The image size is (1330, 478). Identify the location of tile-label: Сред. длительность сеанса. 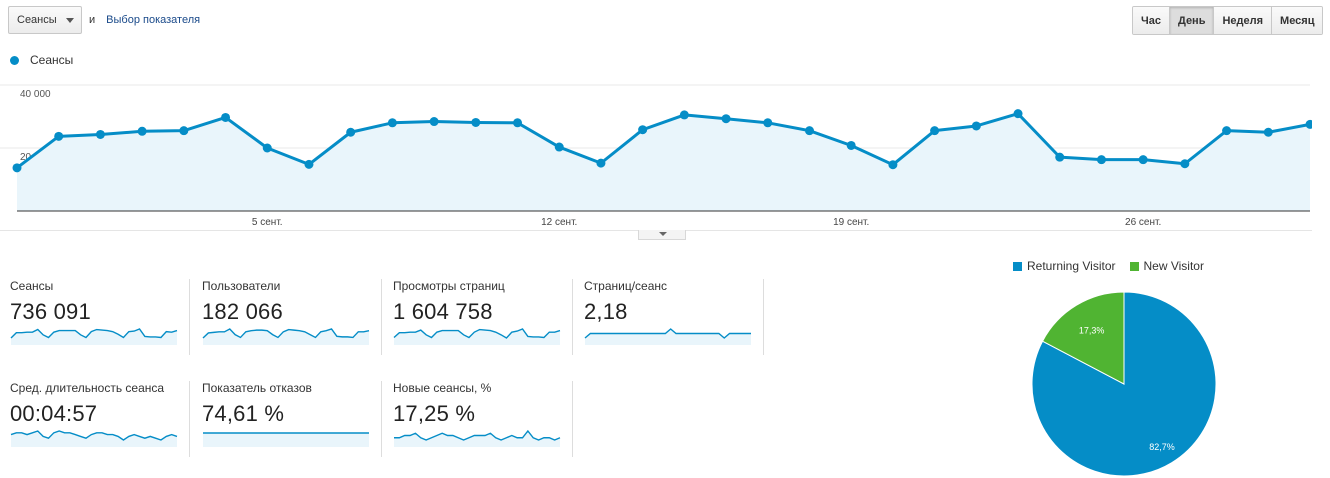
(87, 388).